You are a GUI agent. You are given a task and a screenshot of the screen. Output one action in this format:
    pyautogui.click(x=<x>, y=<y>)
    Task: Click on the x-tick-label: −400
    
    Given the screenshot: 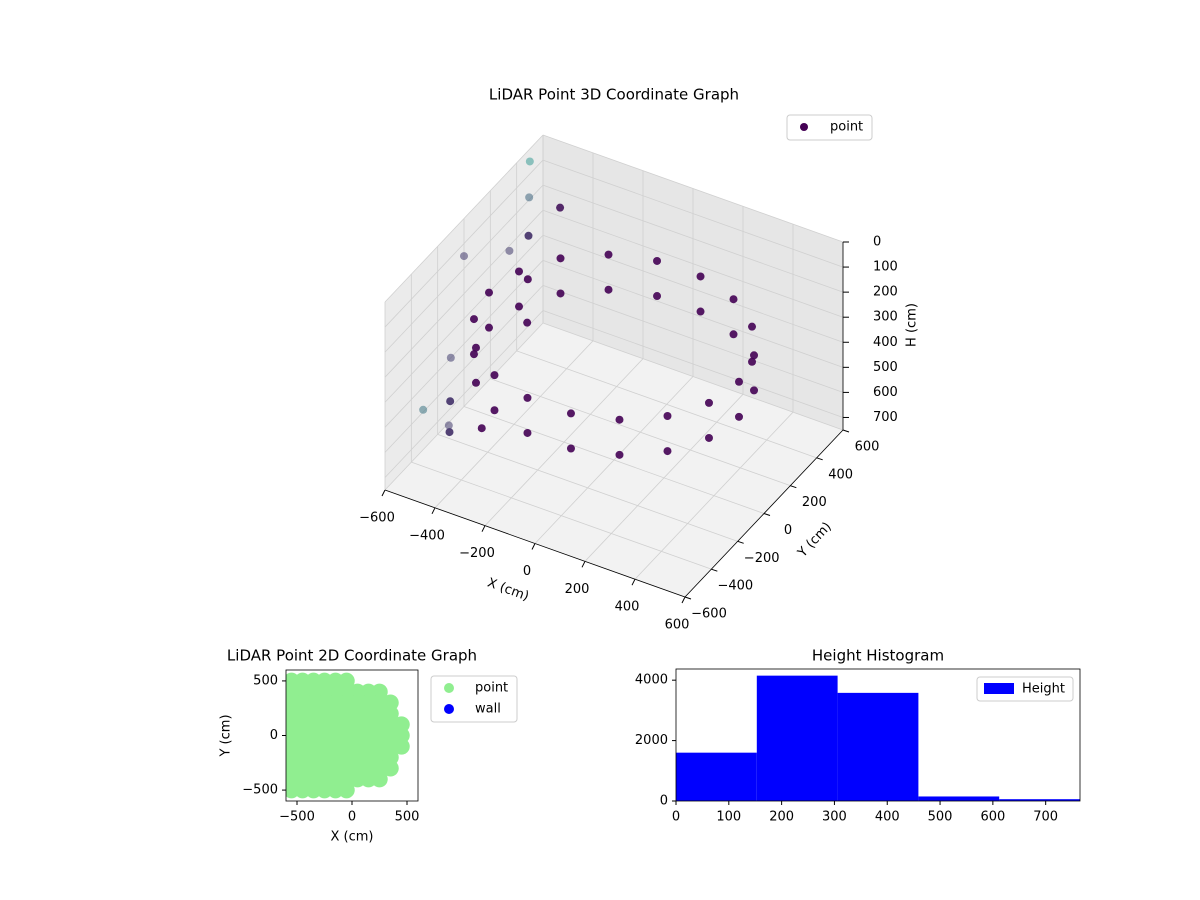 What is the action you would take?
    pyautogui.click(x=427, y=535)
    